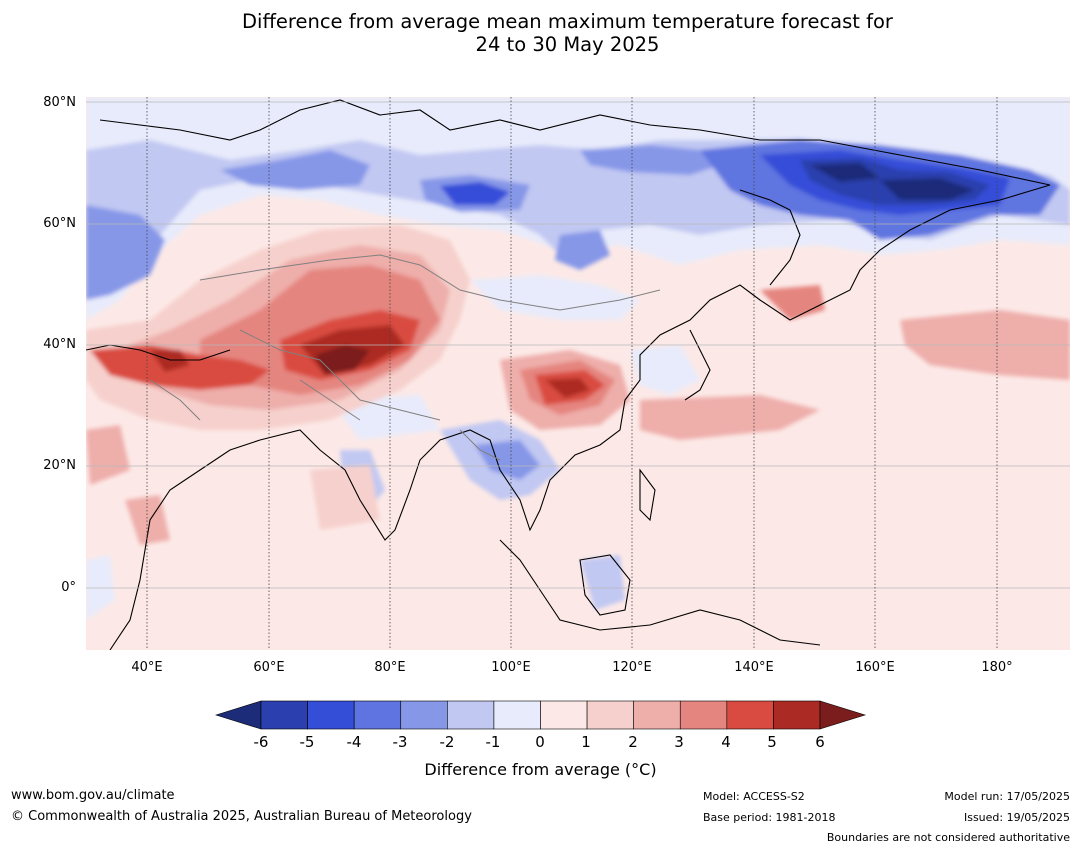  I want to click on cool-region-baikal, so click(582, 250).